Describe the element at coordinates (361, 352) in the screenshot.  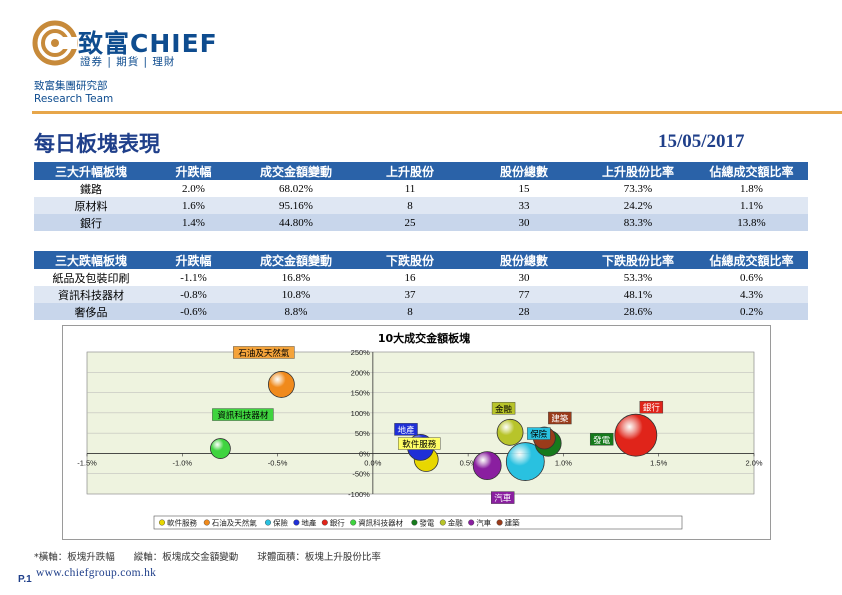
I see `y-tick-label: 250%` at that location.